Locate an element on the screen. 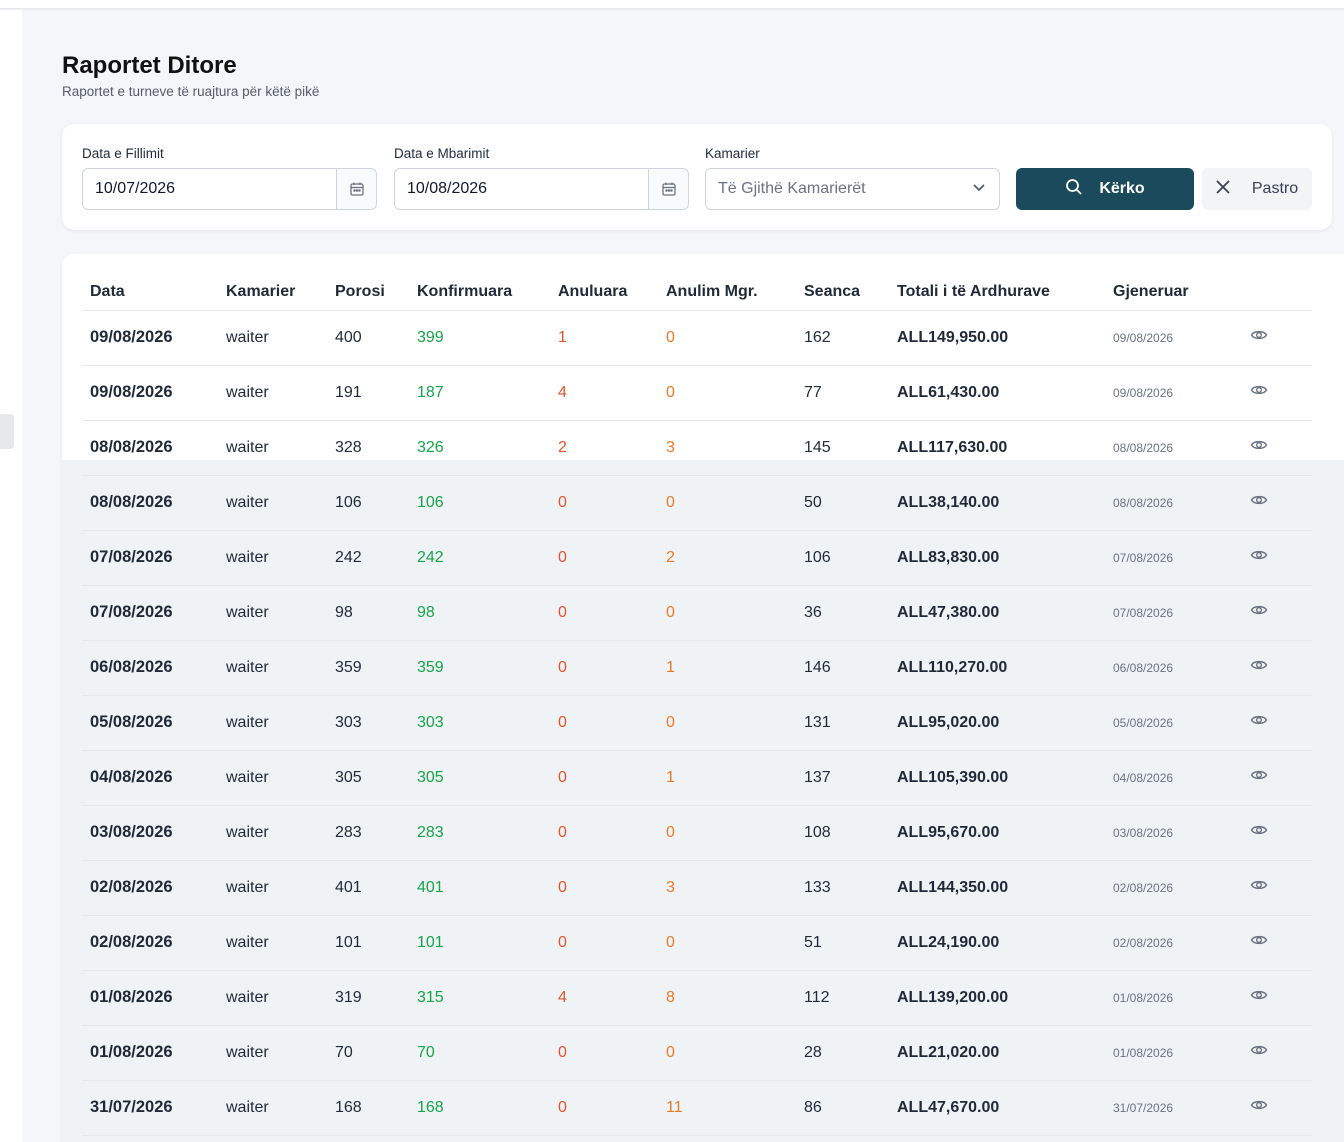  row-orders: 106 is located at coordinates (368, 503).